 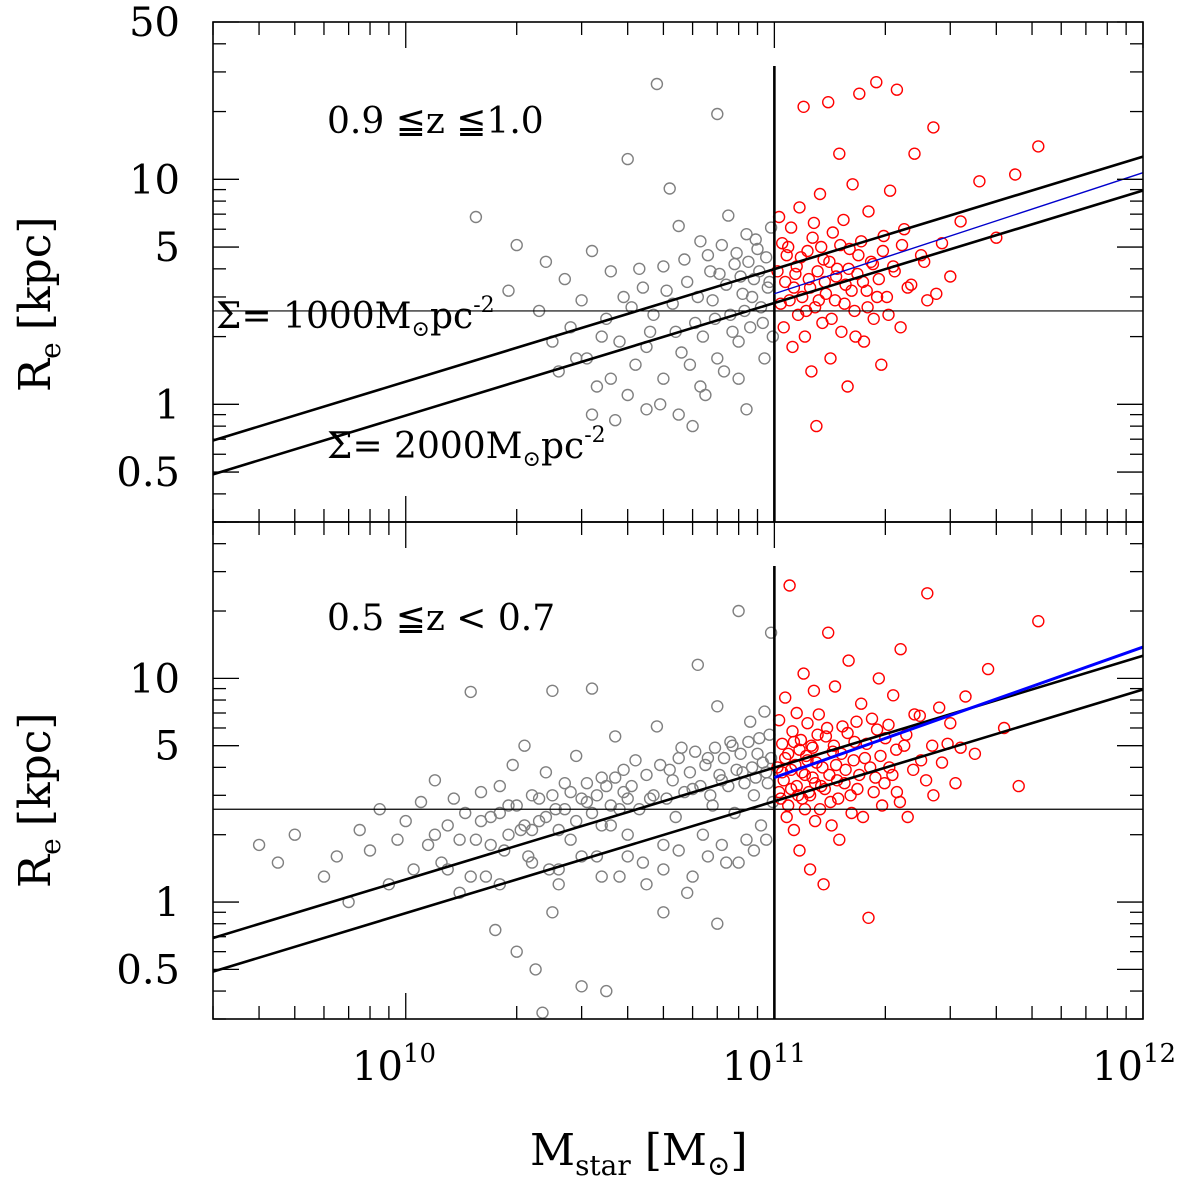 I want to click on density-label-1000: Σ= 1000M⊙pc-2, so click(x=355, y=317).